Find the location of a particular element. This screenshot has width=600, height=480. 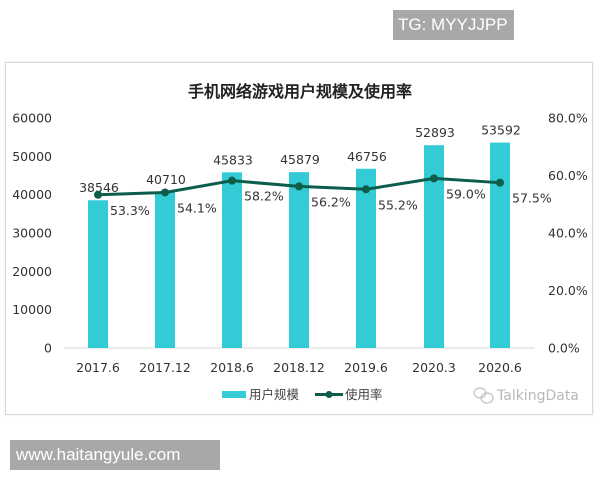

bar-value-label: 45833 is located at coordinates (233, 159).